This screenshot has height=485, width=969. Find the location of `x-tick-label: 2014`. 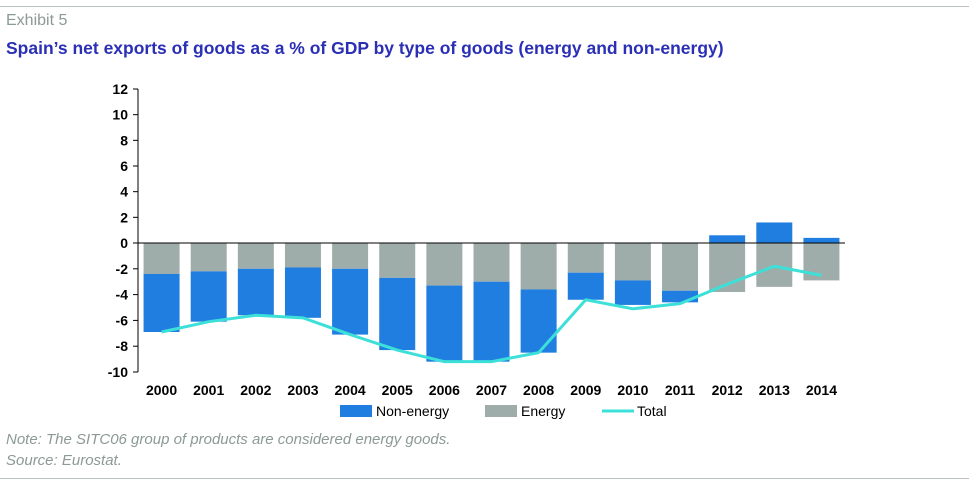

x-tick-label: 2014 is located at coordinates (821, 390).